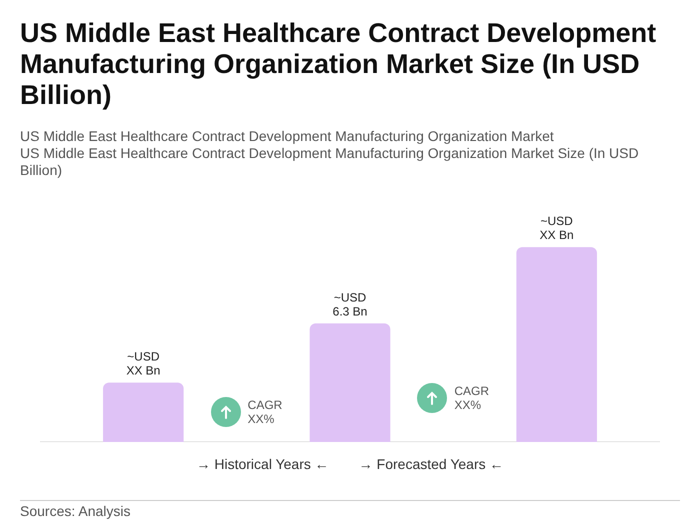  I want to click on text: US Middle East Healthcare Contract Development Manufacturing Organization Market Size (In USD Billion), so click(330, 162).